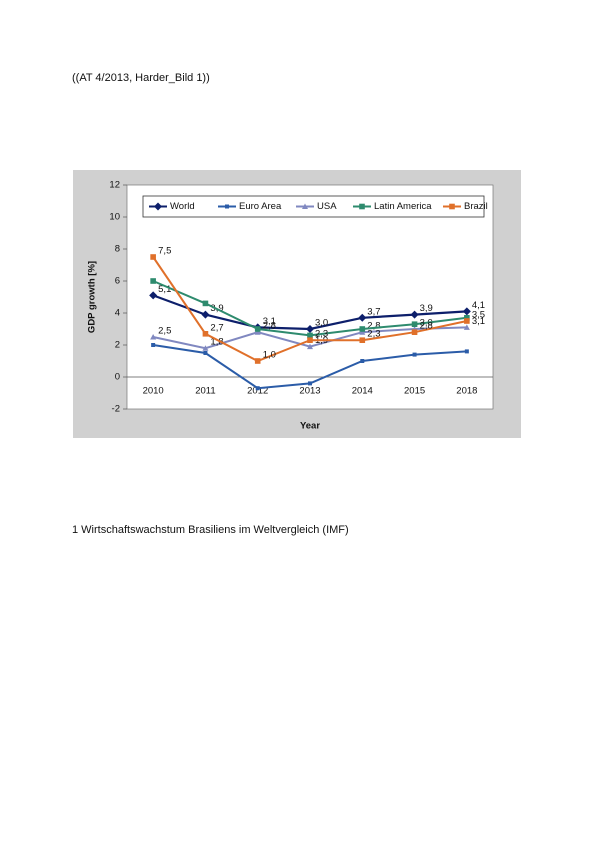  Describe the element at coordinates (466, 391) in the screenshot. I see `x-tick-label: 2018` at that location.